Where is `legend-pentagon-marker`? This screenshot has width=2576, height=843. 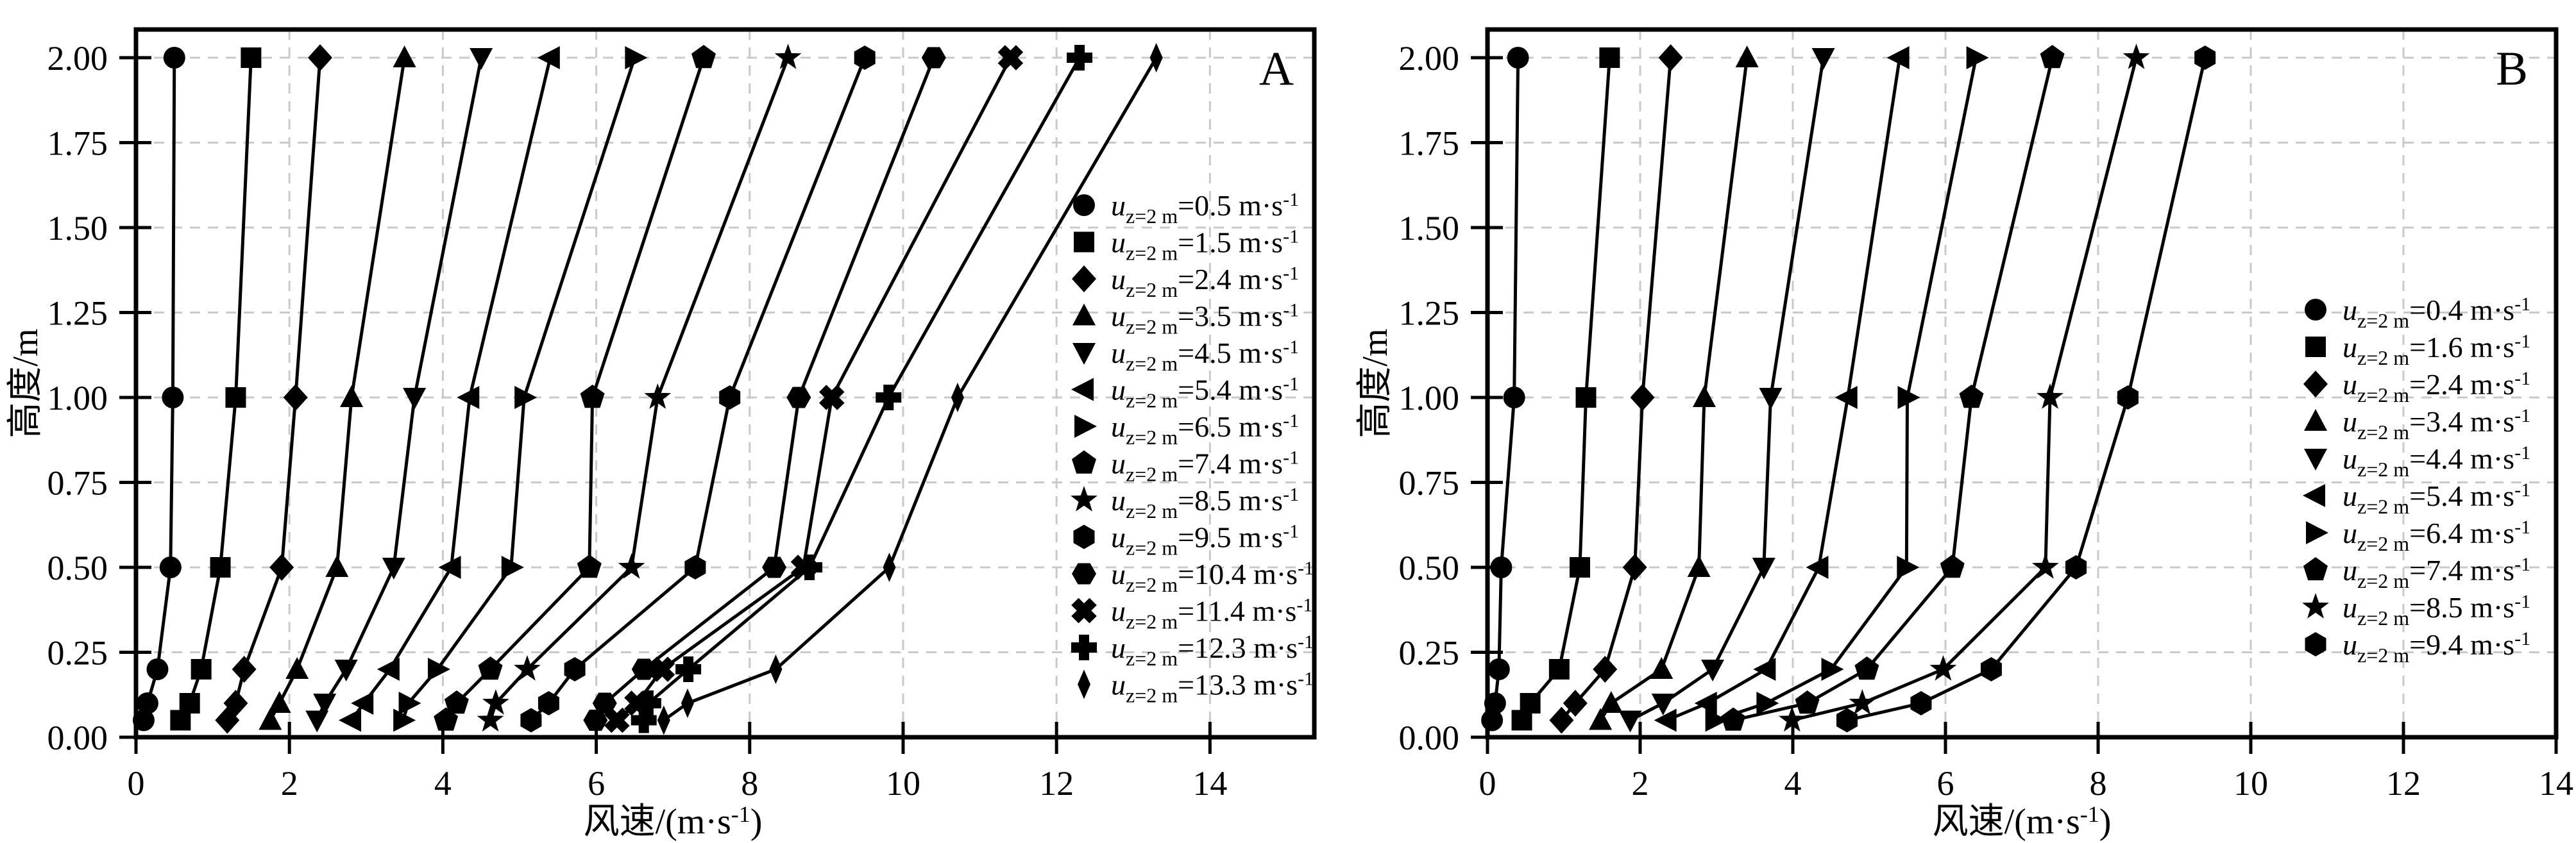 legend-pentagon-marker is located at coordinates (2315, 569).